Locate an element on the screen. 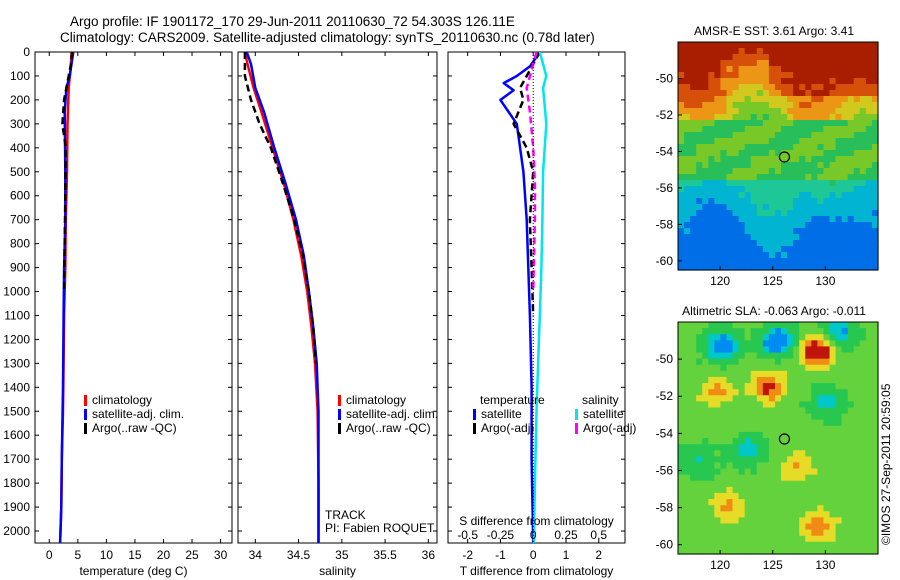 This screenshot has height=580, width=900. legend-label: climatology is located at coordinates (122, 400).